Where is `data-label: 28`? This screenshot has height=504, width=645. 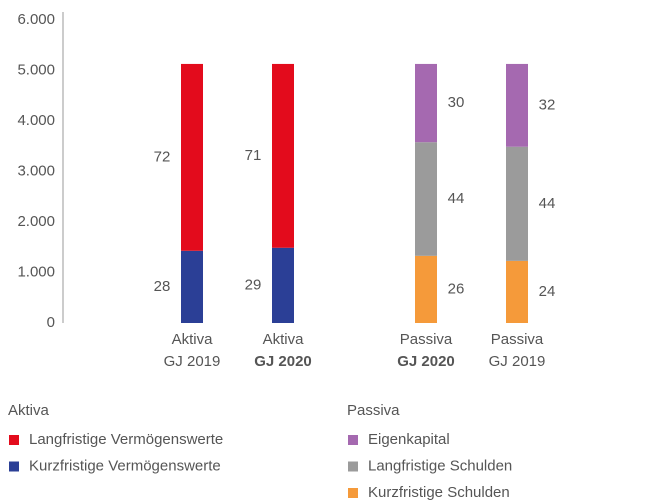
data-label: 28 is located at coordinates (162, 286).